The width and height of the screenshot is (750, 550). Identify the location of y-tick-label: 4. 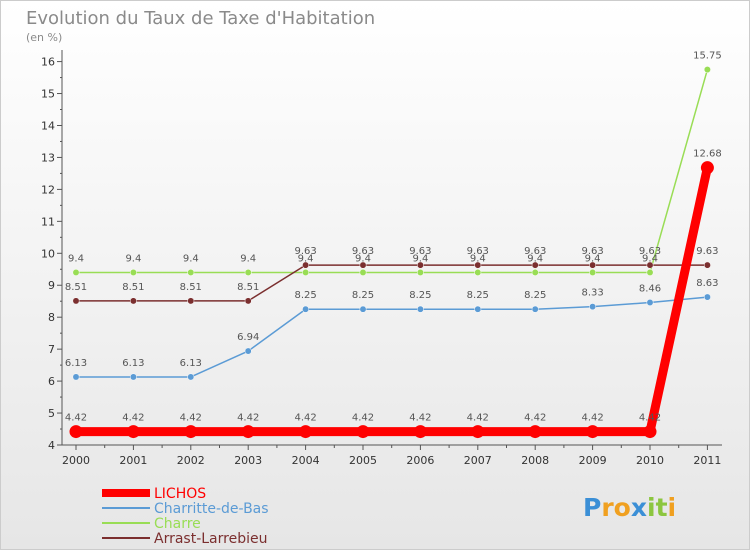
(51, 445).